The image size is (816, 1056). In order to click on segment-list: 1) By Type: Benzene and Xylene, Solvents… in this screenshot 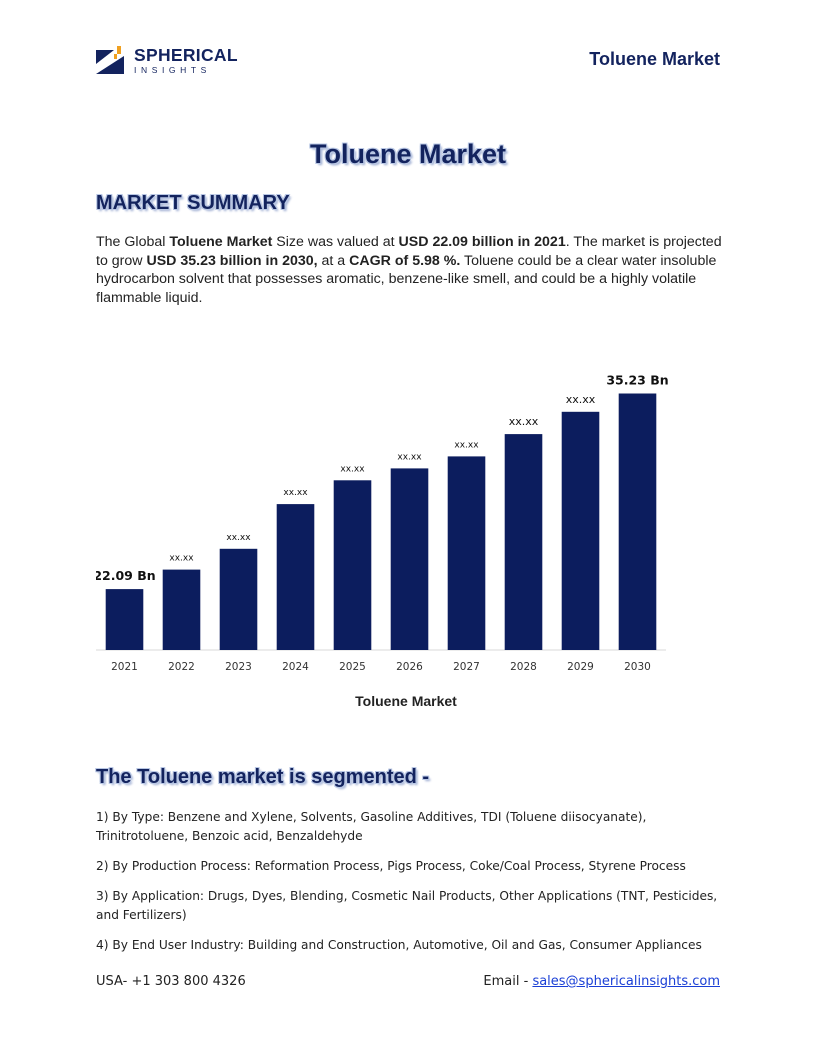, I will do `click(411, 887)`.